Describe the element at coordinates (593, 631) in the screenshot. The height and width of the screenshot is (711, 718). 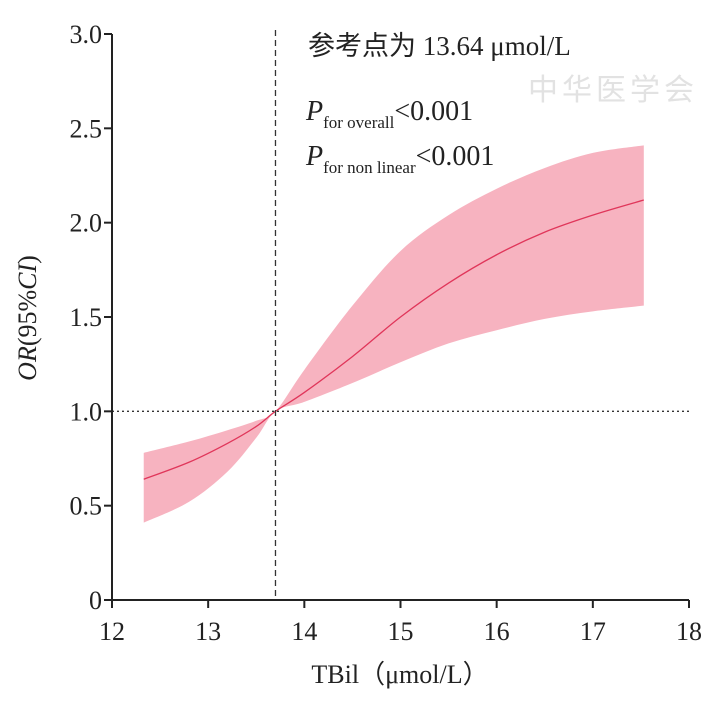
I see `x-tick-label: 17` at that location.